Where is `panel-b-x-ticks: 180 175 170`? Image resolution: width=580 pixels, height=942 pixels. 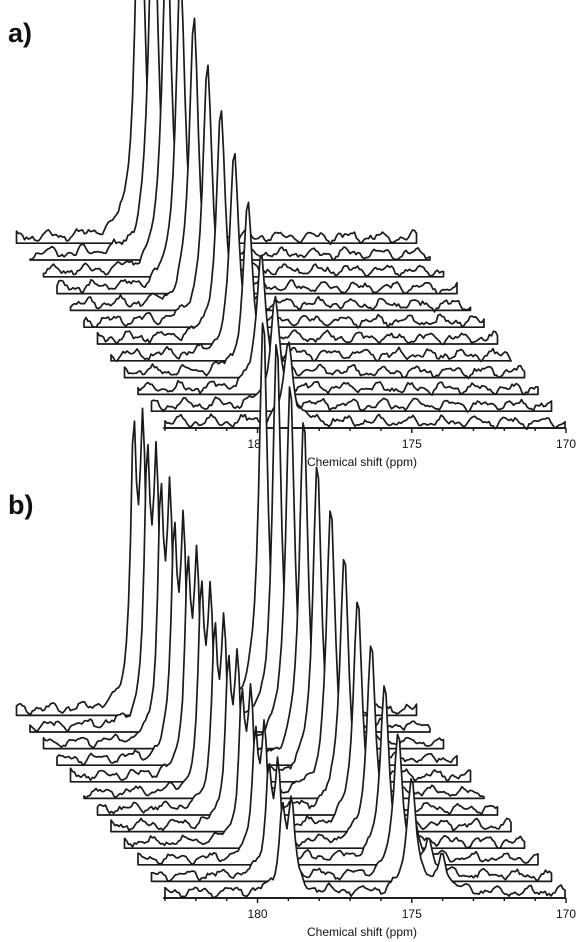
panel-b-x-ticks: 180 175 170 is located at coordinates (370, 909).